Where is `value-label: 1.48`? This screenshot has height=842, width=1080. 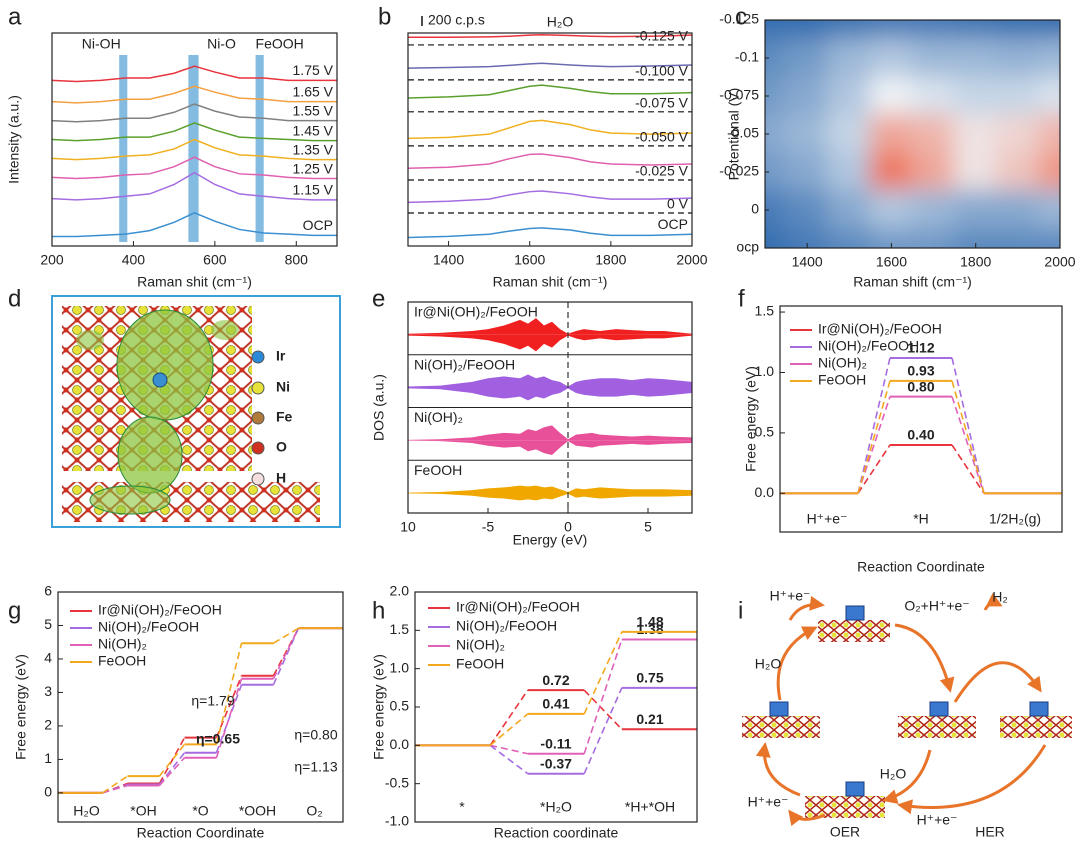 value-label: 1.48 is located at coordinates (649, 622).